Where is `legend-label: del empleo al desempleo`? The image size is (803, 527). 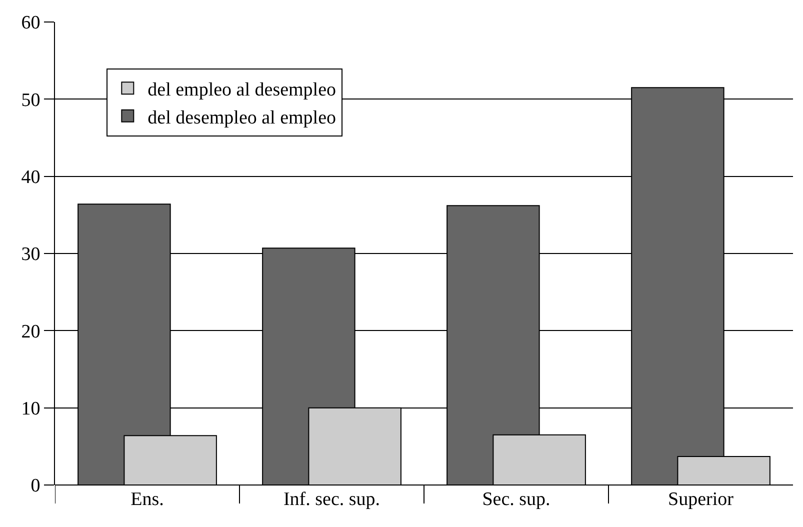
legend-label: del empleo al desempleo is located at coordinates (242, 90).